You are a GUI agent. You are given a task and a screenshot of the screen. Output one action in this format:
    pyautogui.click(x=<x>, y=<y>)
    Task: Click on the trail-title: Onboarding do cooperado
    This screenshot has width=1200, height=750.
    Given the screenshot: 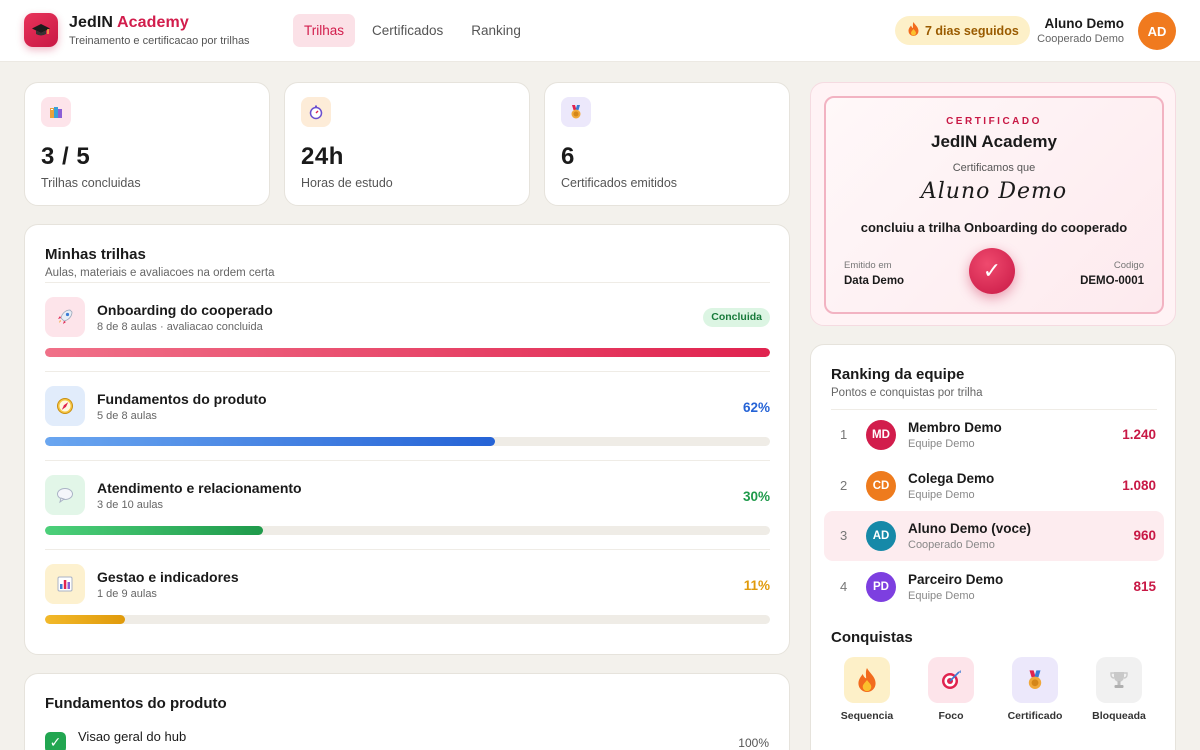 What is the action you would take?
    pyautogui.click(x=185, y=310)
    